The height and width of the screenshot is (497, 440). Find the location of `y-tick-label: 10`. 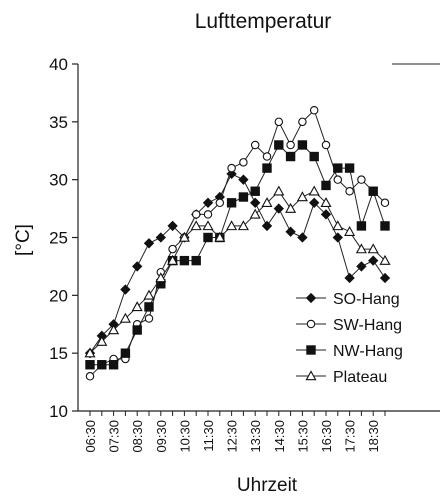

y-tick-label: 10 is located at coordinates (58, 411).